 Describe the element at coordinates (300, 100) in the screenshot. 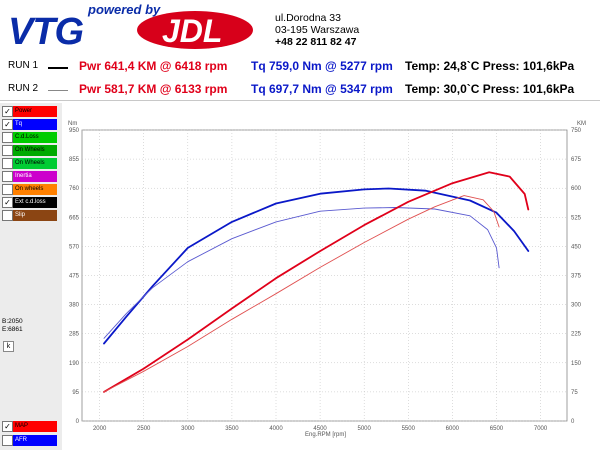

I see `header-divider` at that location.